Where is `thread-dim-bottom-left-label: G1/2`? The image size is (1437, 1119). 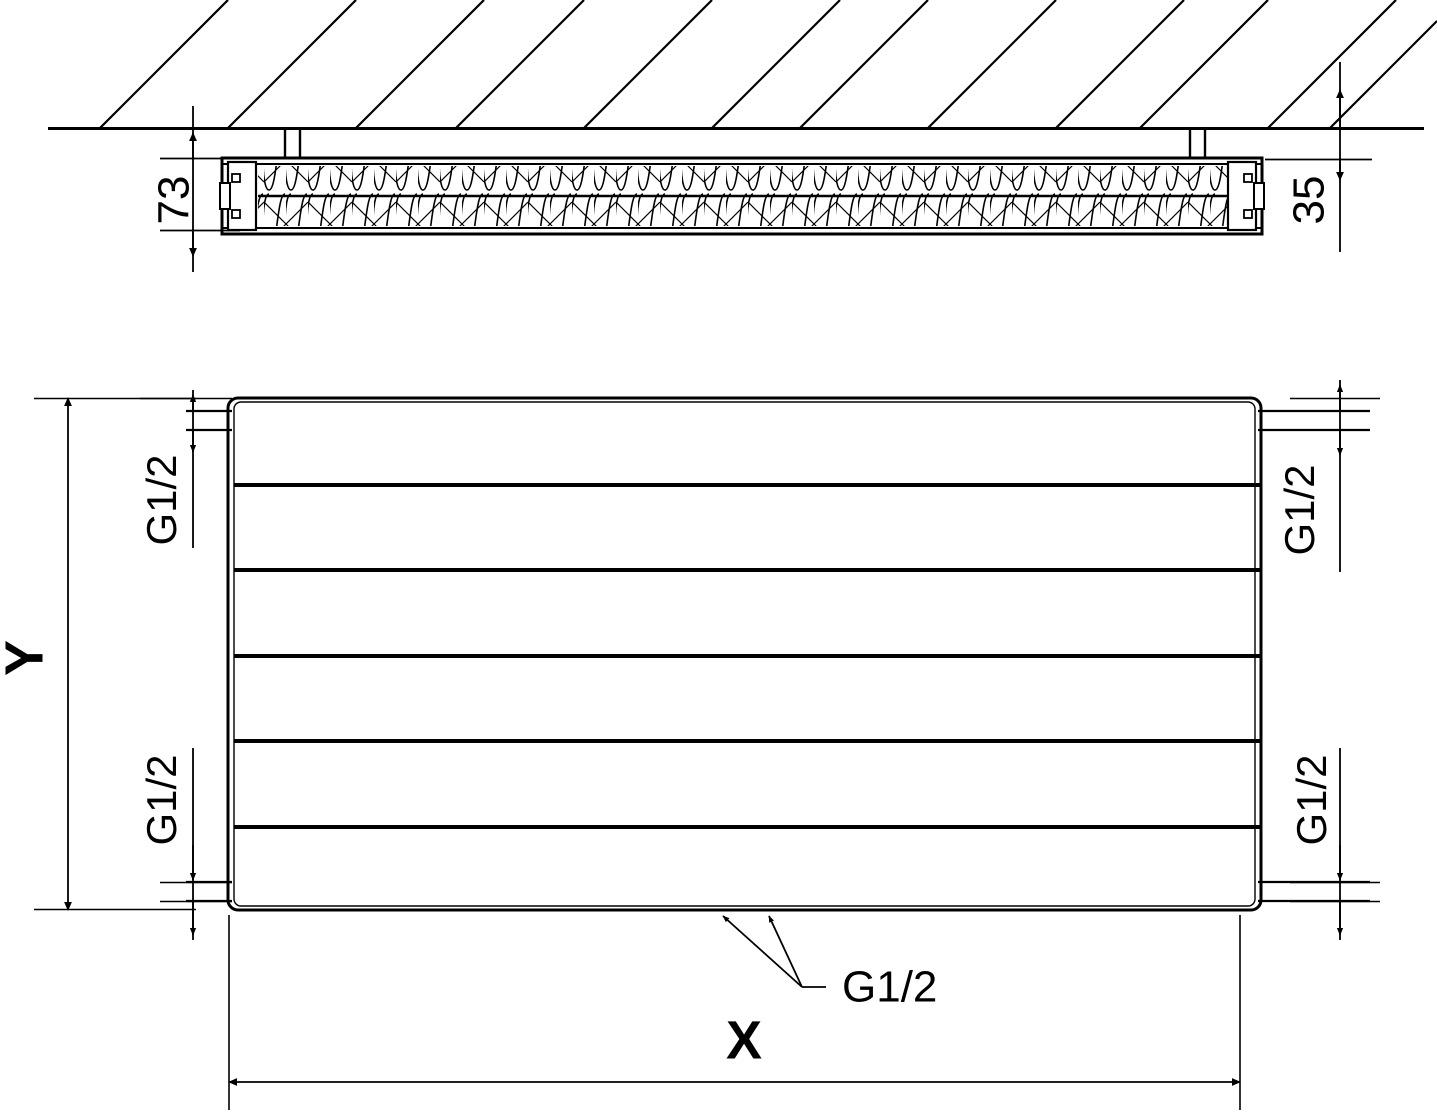 thread-dim-bottom-left-label: G1/2 is located at coordinates (161, 799).